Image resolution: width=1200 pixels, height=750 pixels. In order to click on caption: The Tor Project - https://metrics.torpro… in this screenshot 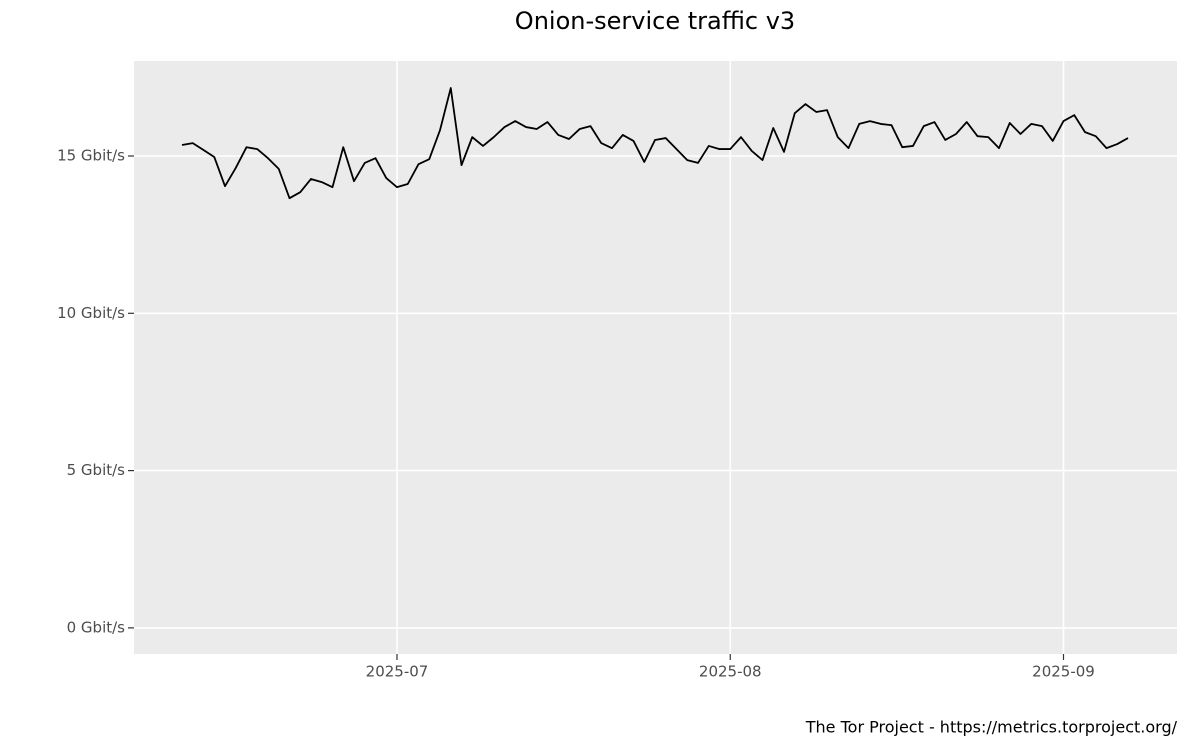, I will do `click(991, 727)`.